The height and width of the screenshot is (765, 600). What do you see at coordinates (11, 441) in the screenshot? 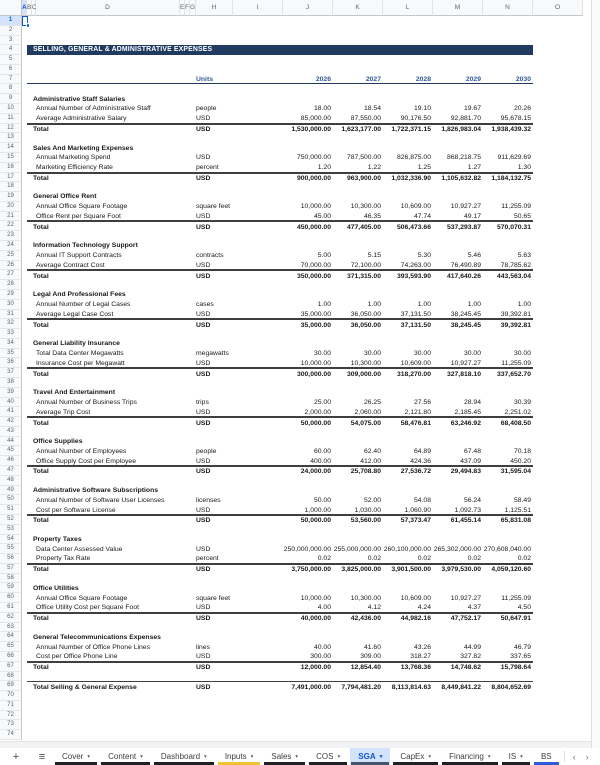
I see `row-header-44: 44` at bounding box center [11, 441].